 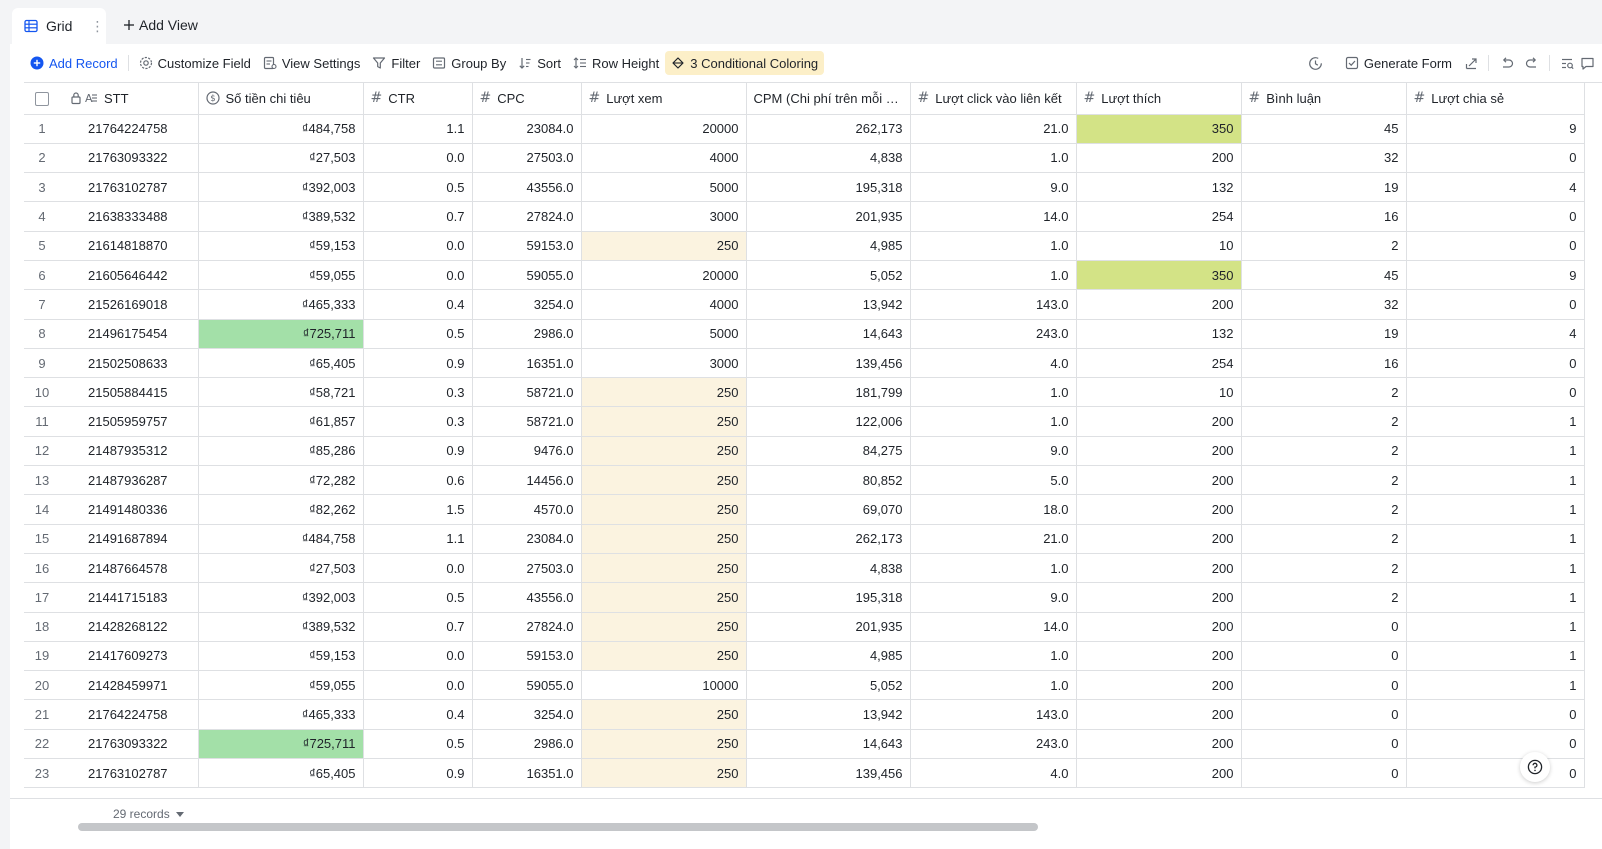 What do you see at coordinates (1159, 187) in the screenshot?
I see `cell-likes: 132` at bounding box center [1159, 187].